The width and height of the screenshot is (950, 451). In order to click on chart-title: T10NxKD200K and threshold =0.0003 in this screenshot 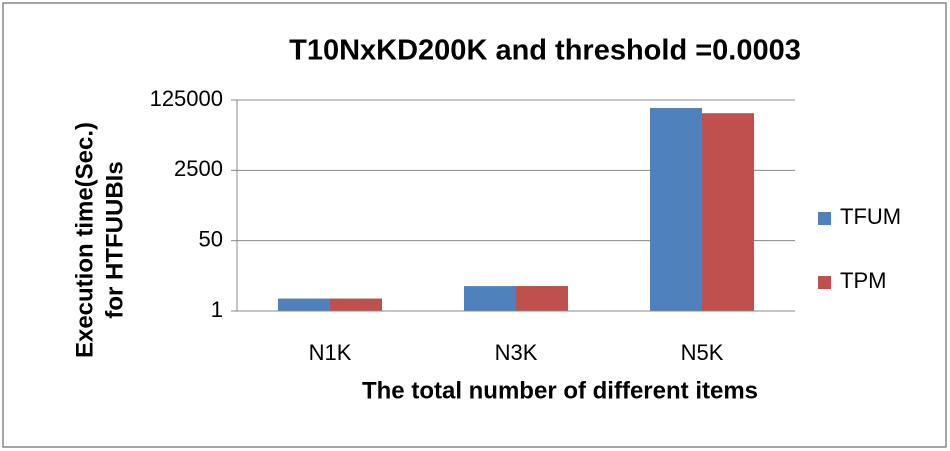, I will do `click(545, 51)`.